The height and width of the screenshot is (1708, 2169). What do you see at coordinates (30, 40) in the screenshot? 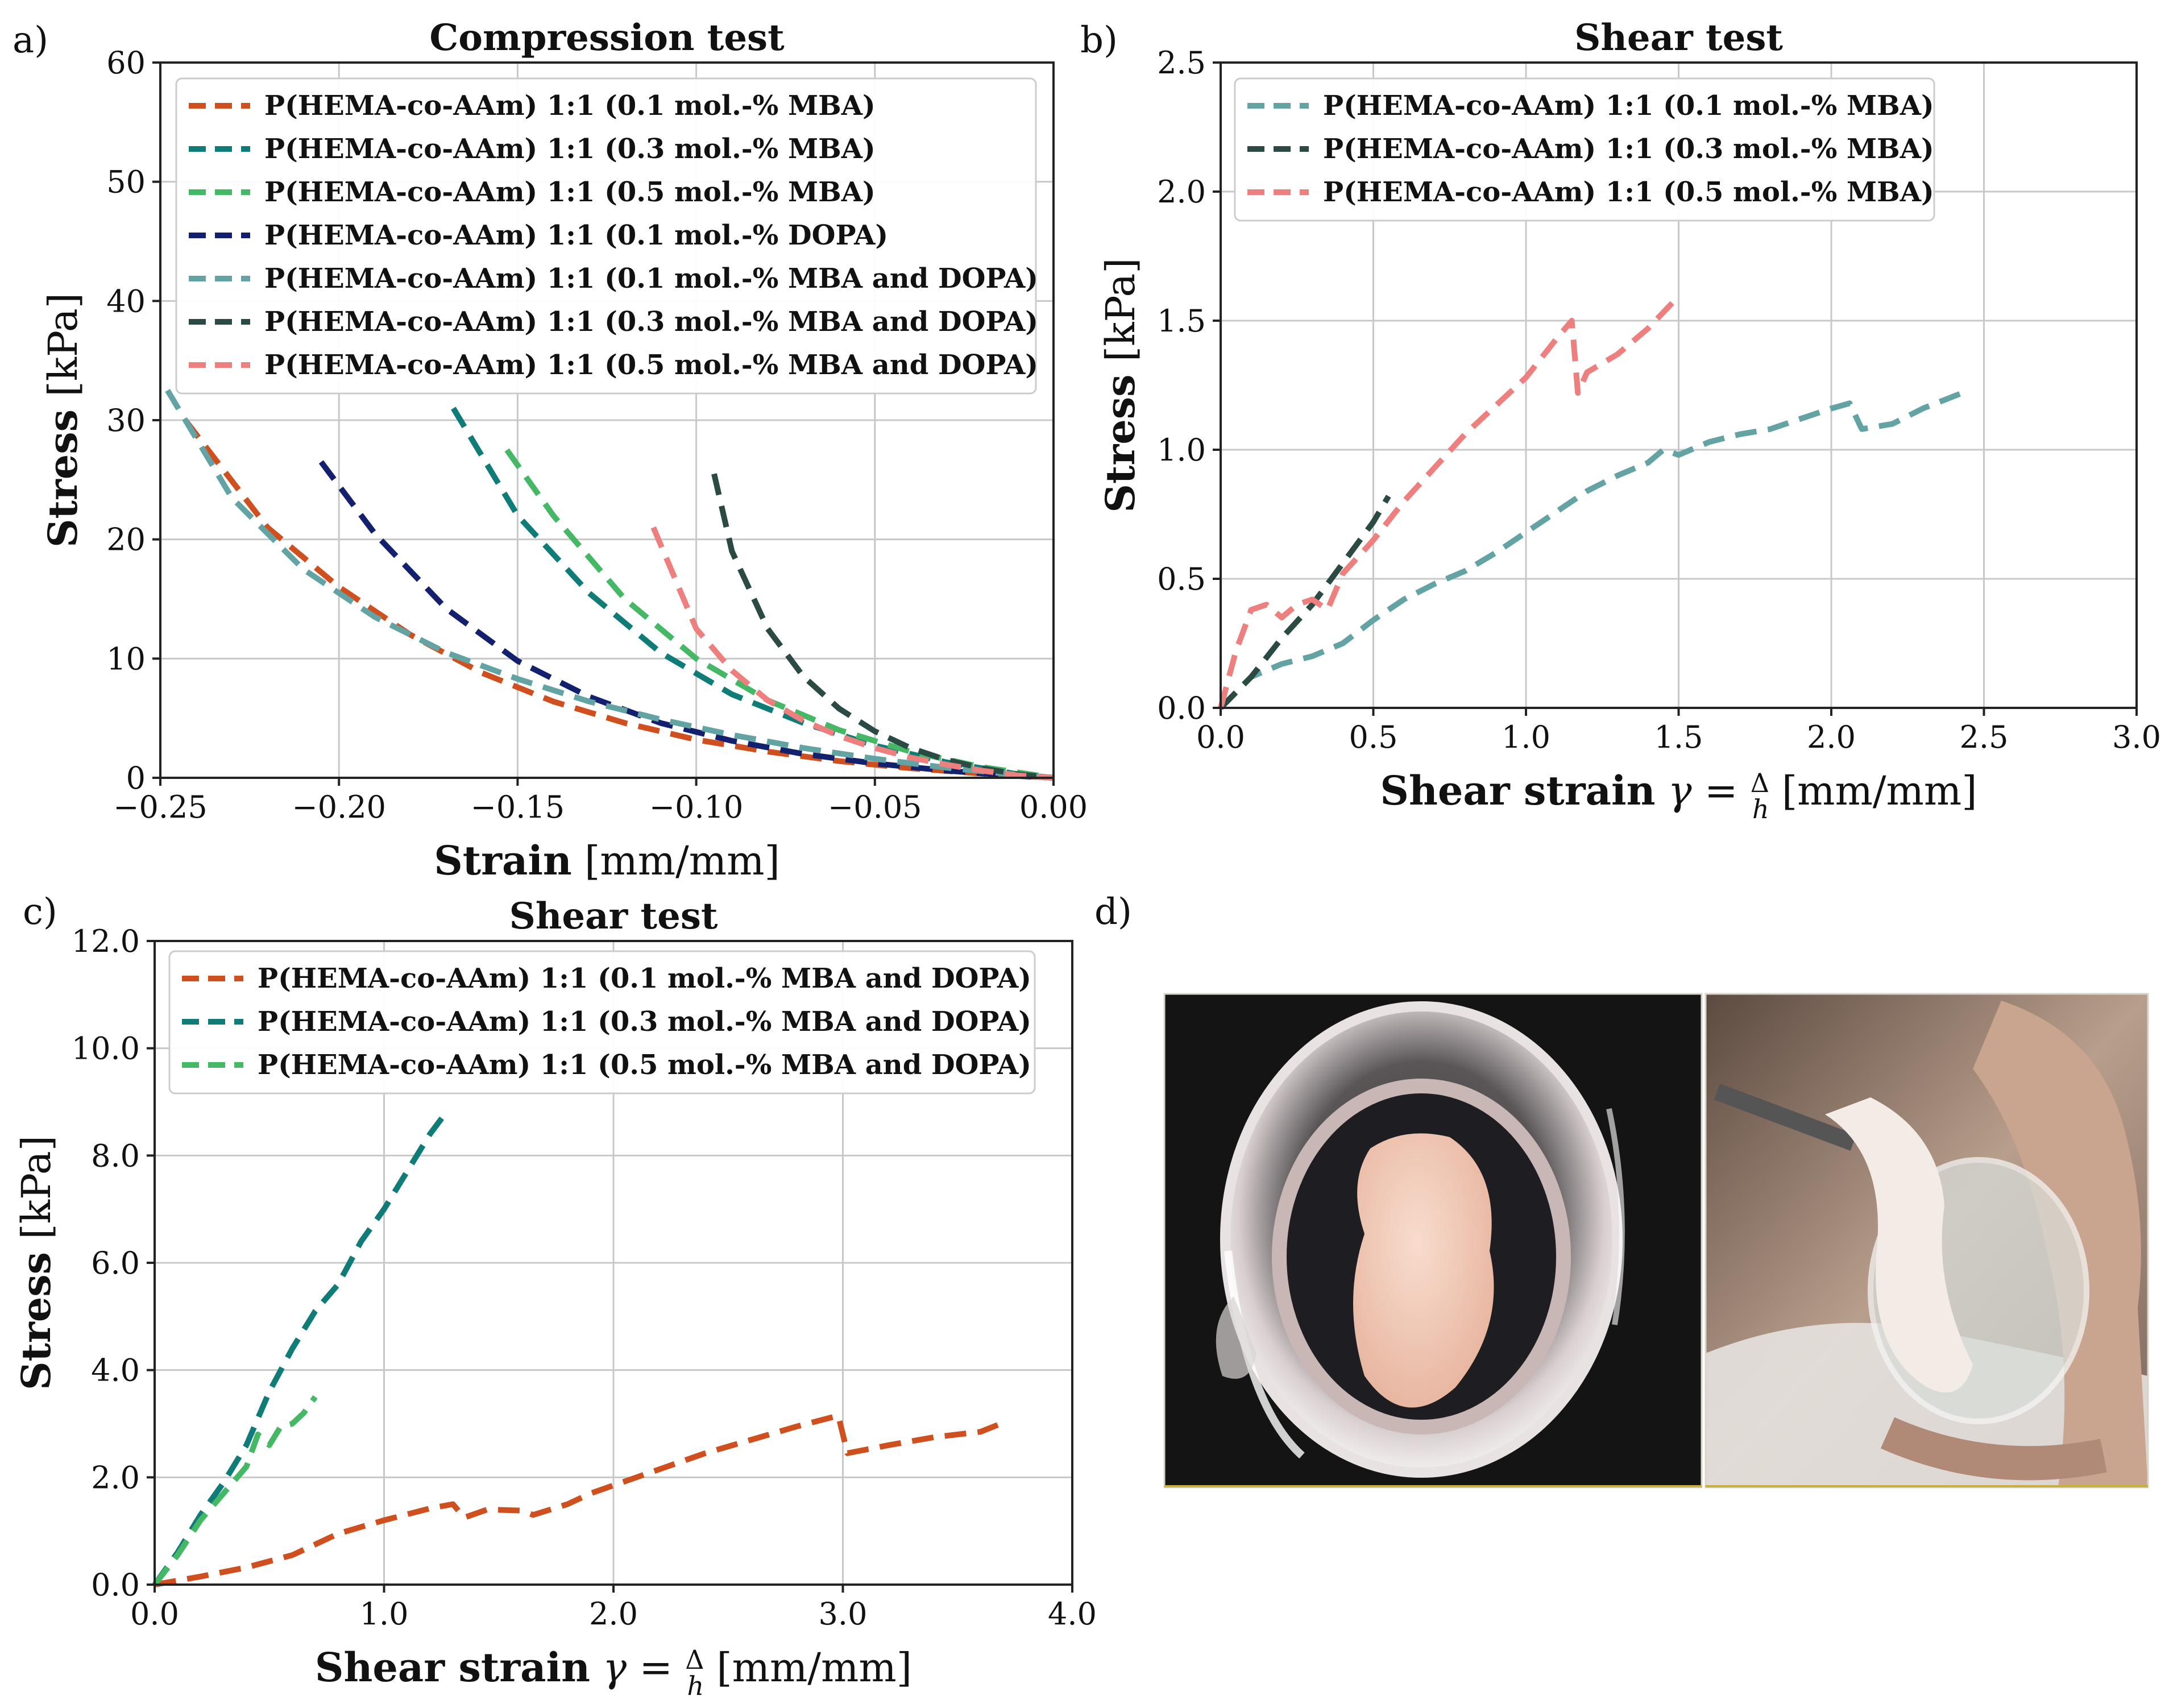
I see `panel-label-a: a)` at bounding box center [30, 40].